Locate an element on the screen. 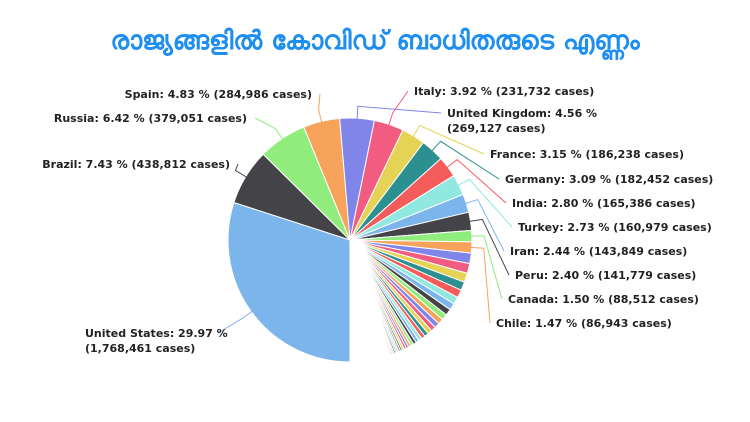 This screenshot has width=750, height=422. data-label: Chile: 1.47 % (86,943 cases) is located at coordinates (584, 323).